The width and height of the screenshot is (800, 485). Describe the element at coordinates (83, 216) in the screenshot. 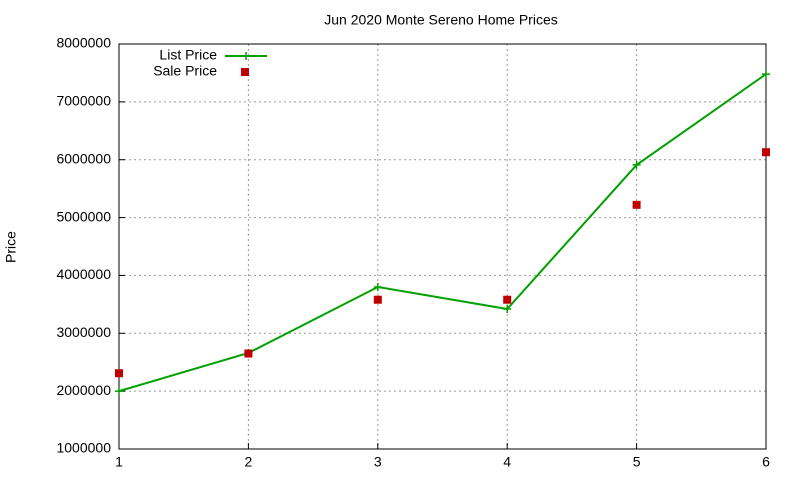

I see `y-tick-label: 5000000` at that location.